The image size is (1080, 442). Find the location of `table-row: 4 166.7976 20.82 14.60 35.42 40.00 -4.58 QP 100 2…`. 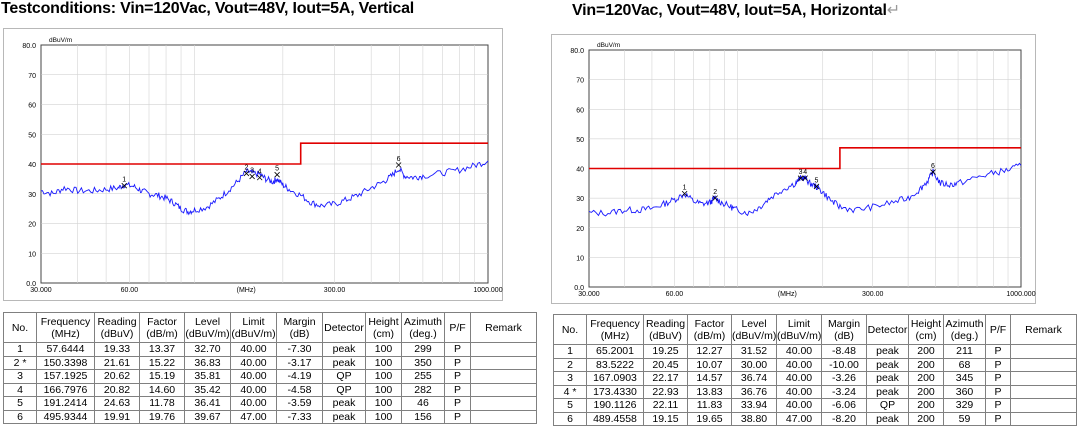

table-row: 4 166.7976 20.82 14.60 35.42 40.00 -4.58 QP 100 2… is located at coordinates (270, 389).